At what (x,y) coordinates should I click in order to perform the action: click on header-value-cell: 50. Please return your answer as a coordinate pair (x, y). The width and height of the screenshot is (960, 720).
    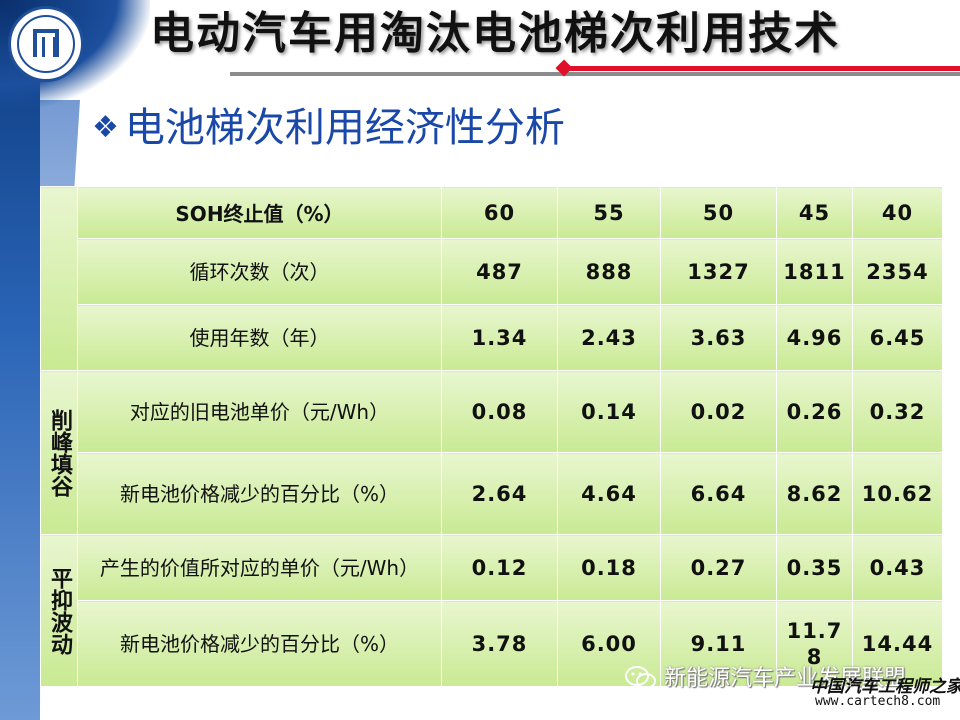
    Looking at the image, I should click on (718, 212).